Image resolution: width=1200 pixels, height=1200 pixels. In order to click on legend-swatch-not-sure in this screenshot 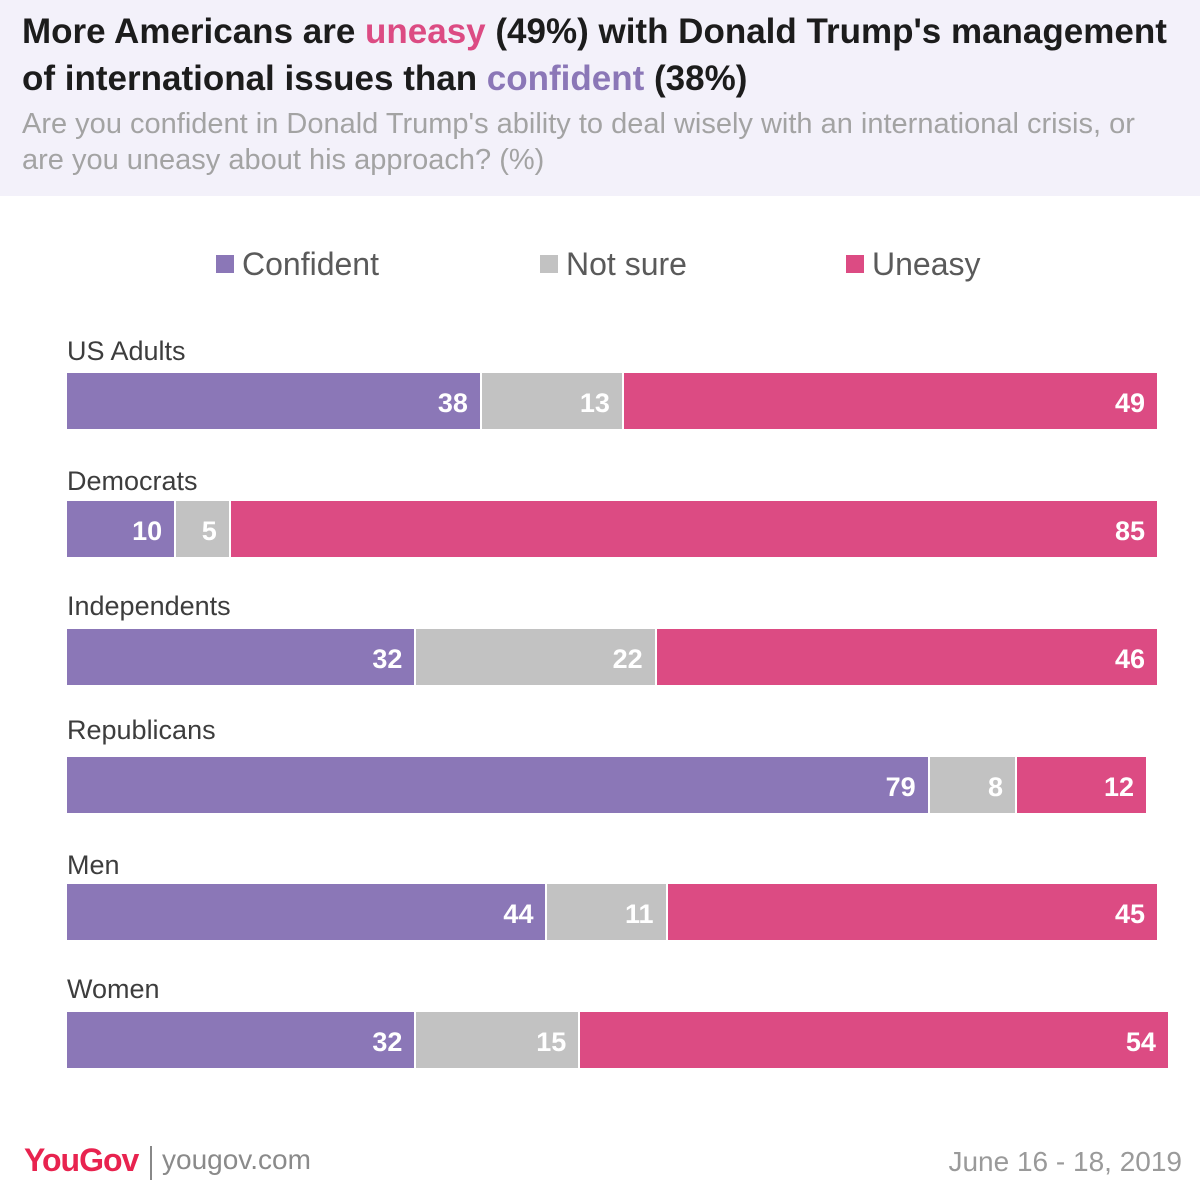, I will do `click(549, 264)`.